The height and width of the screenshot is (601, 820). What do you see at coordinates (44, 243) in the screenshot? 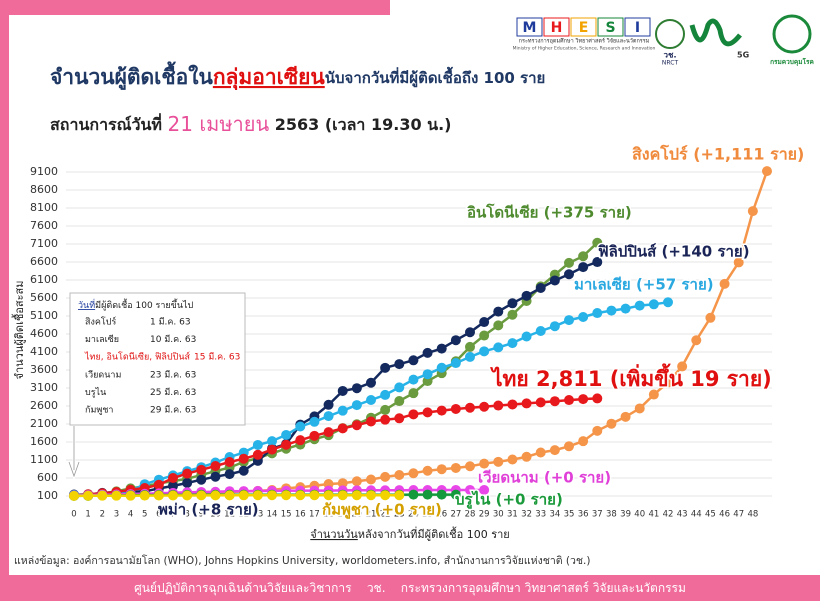
I see `y-tick-label: 7100` at bounding box center [44, 243].